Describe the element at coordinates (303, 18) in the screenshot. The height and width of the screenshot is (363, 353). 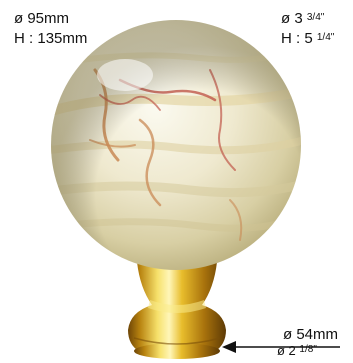
I see `ball-diameter-inches: ø 3 3/4"` at that location.